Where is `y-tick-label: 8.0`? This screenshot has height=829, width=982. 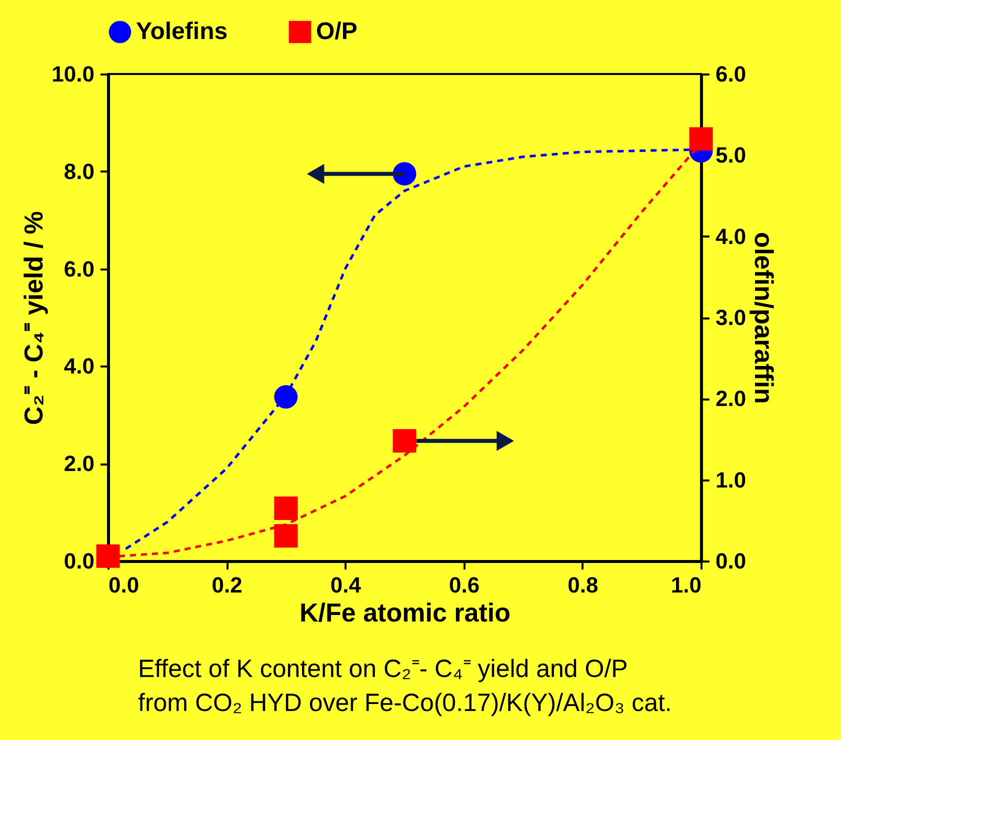 y-tick-label: 8.0 is located at coordinates (79, 171).